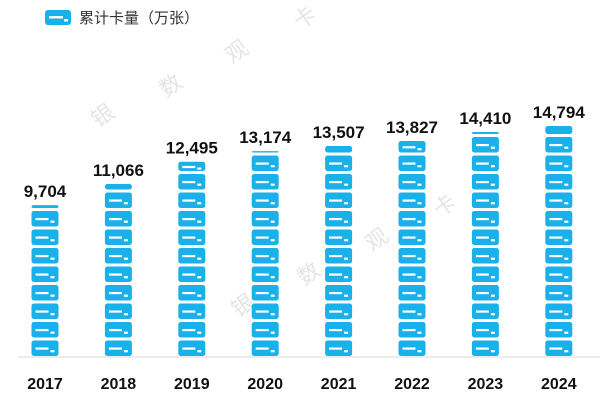 This screenshot has width=608, height=411. I want to click on x-tick-2017: 2017, so click(45, 384).